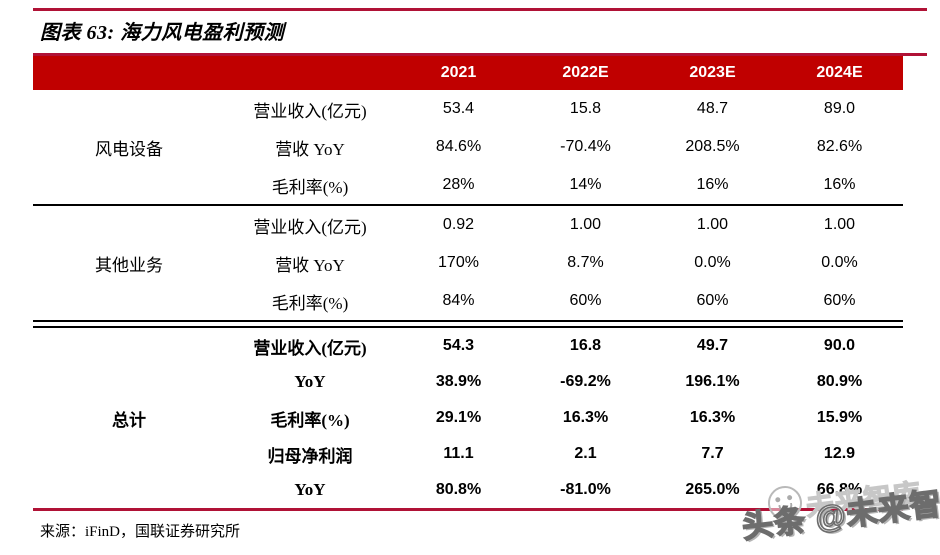 The height and width of the screenshot is (555, 940). I want to click on cell-value: 80.9%, so click(839, 381).